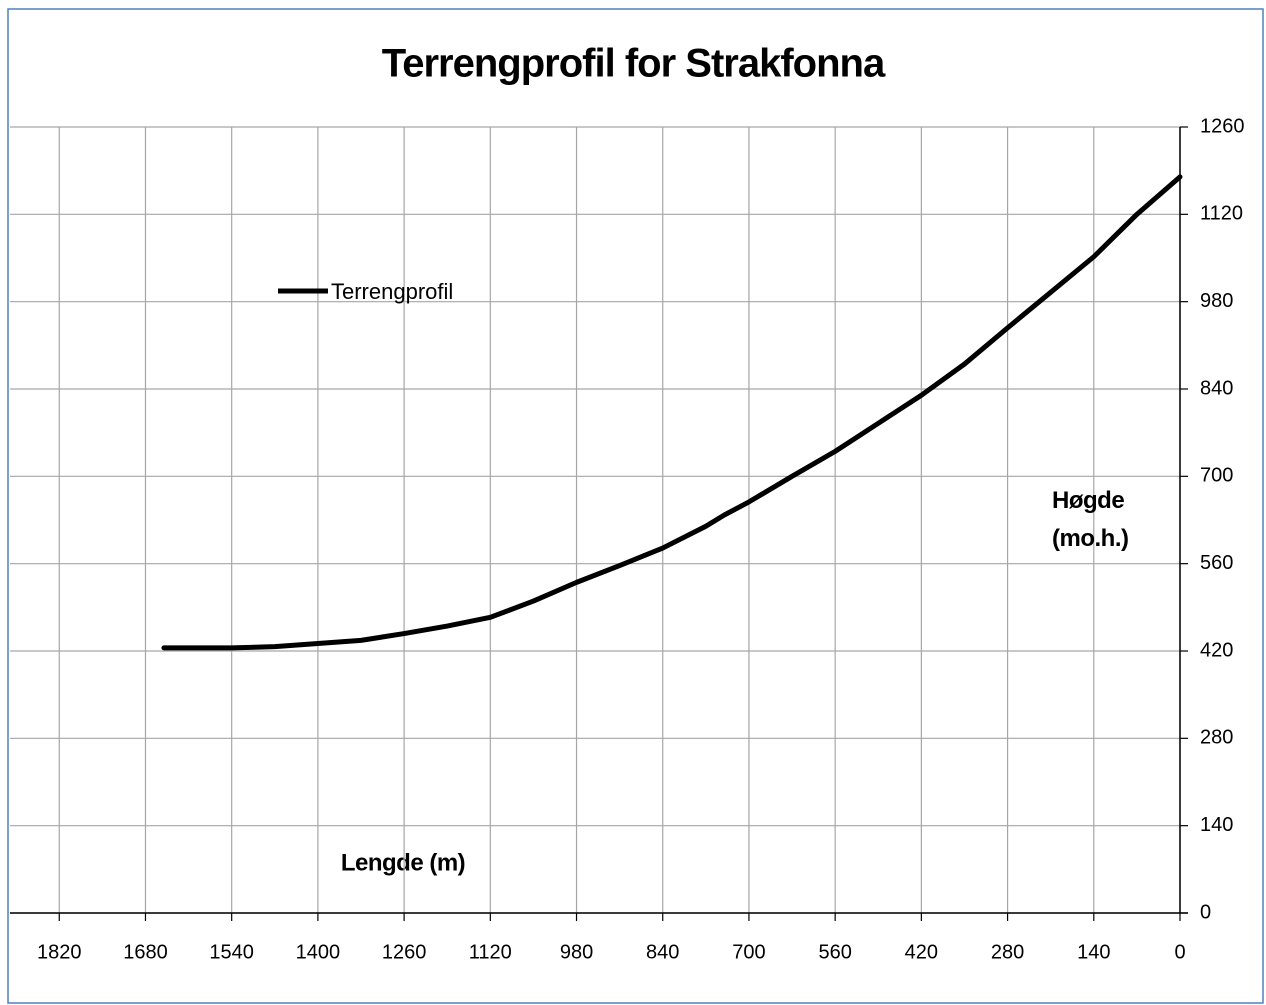  I want to click on x-tick-label: 0, so click(1179, 952).